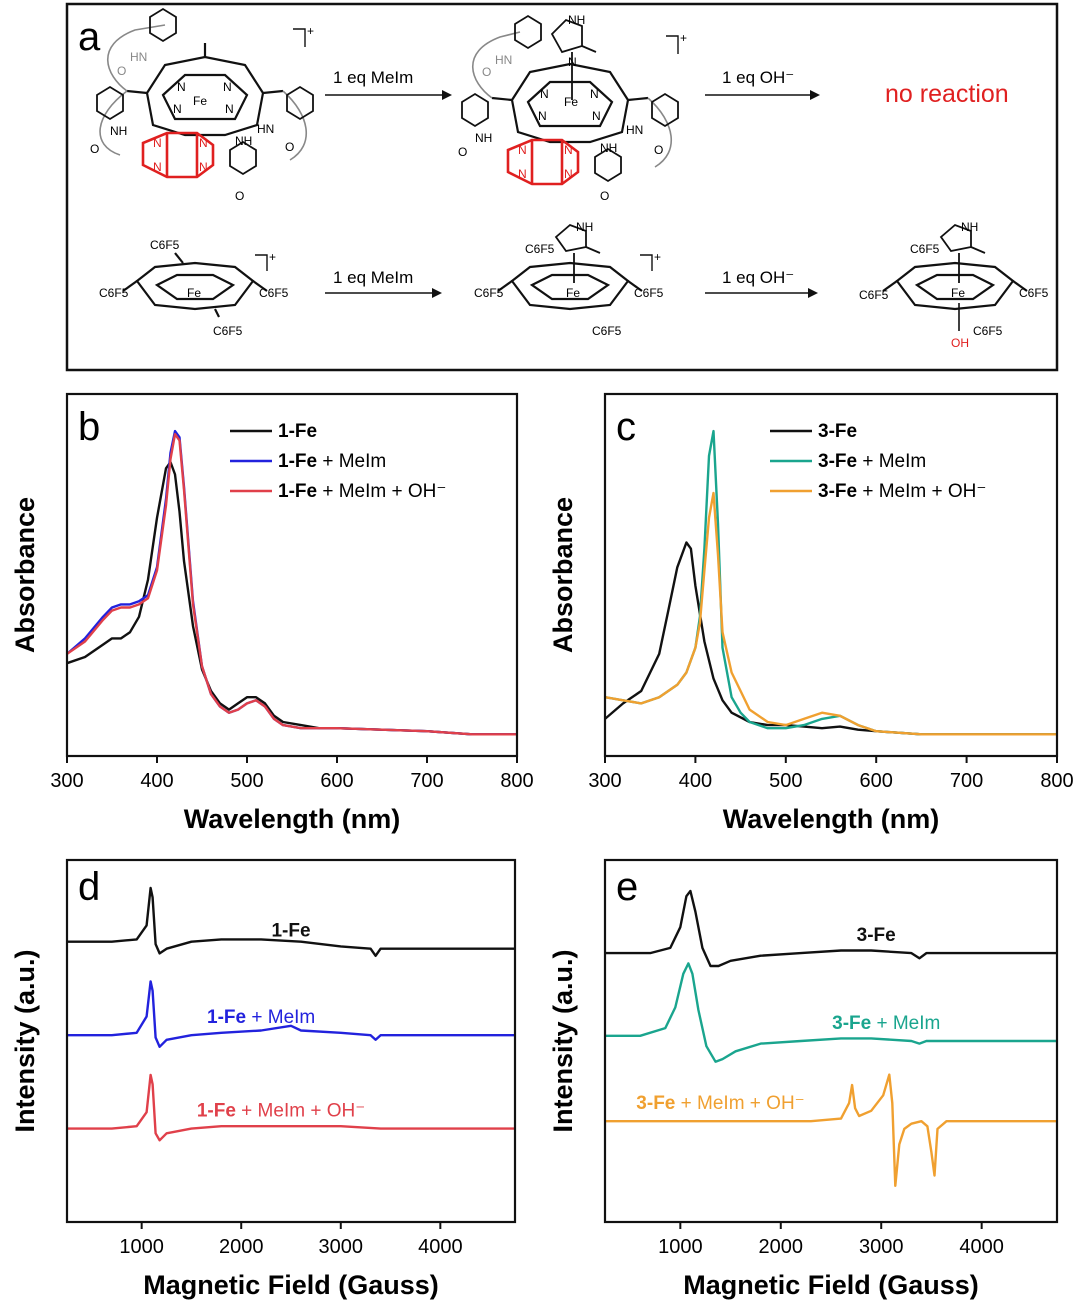 This screenshot has width=1080, height=1303. I want to click on charge-bracket, so click(672, 44).